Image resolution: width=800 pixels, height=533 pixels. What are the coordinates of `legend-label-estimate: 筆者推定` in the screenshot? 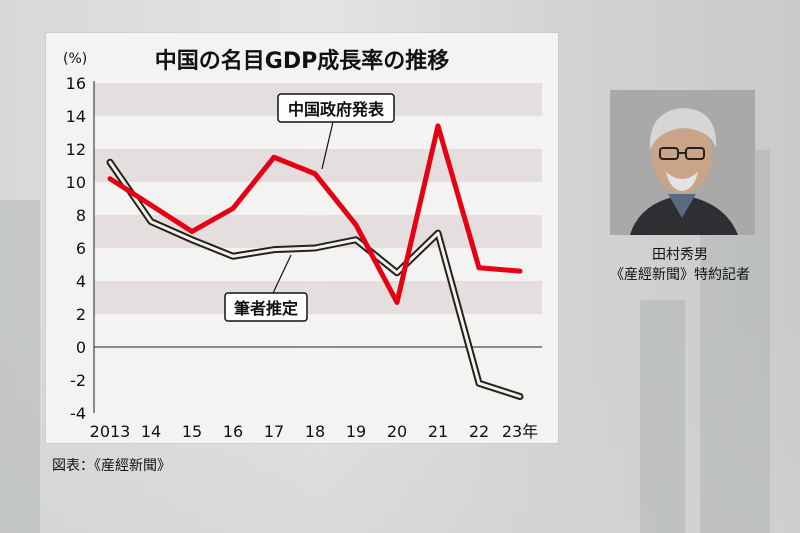 It's located at (266, 308).